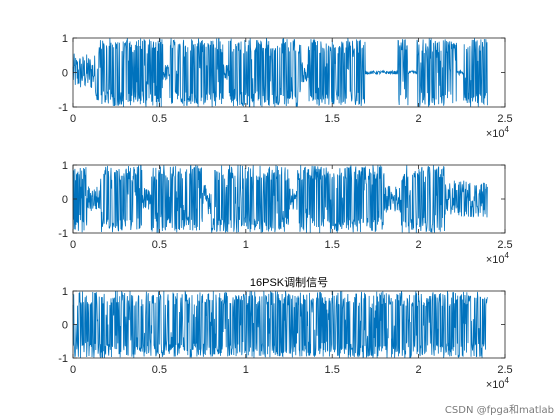 The image size is (560, 420). Describe the element at coordinates (289, 282) in the screenshot. I see `subplot-title: 16PSK调制信号` at that location.